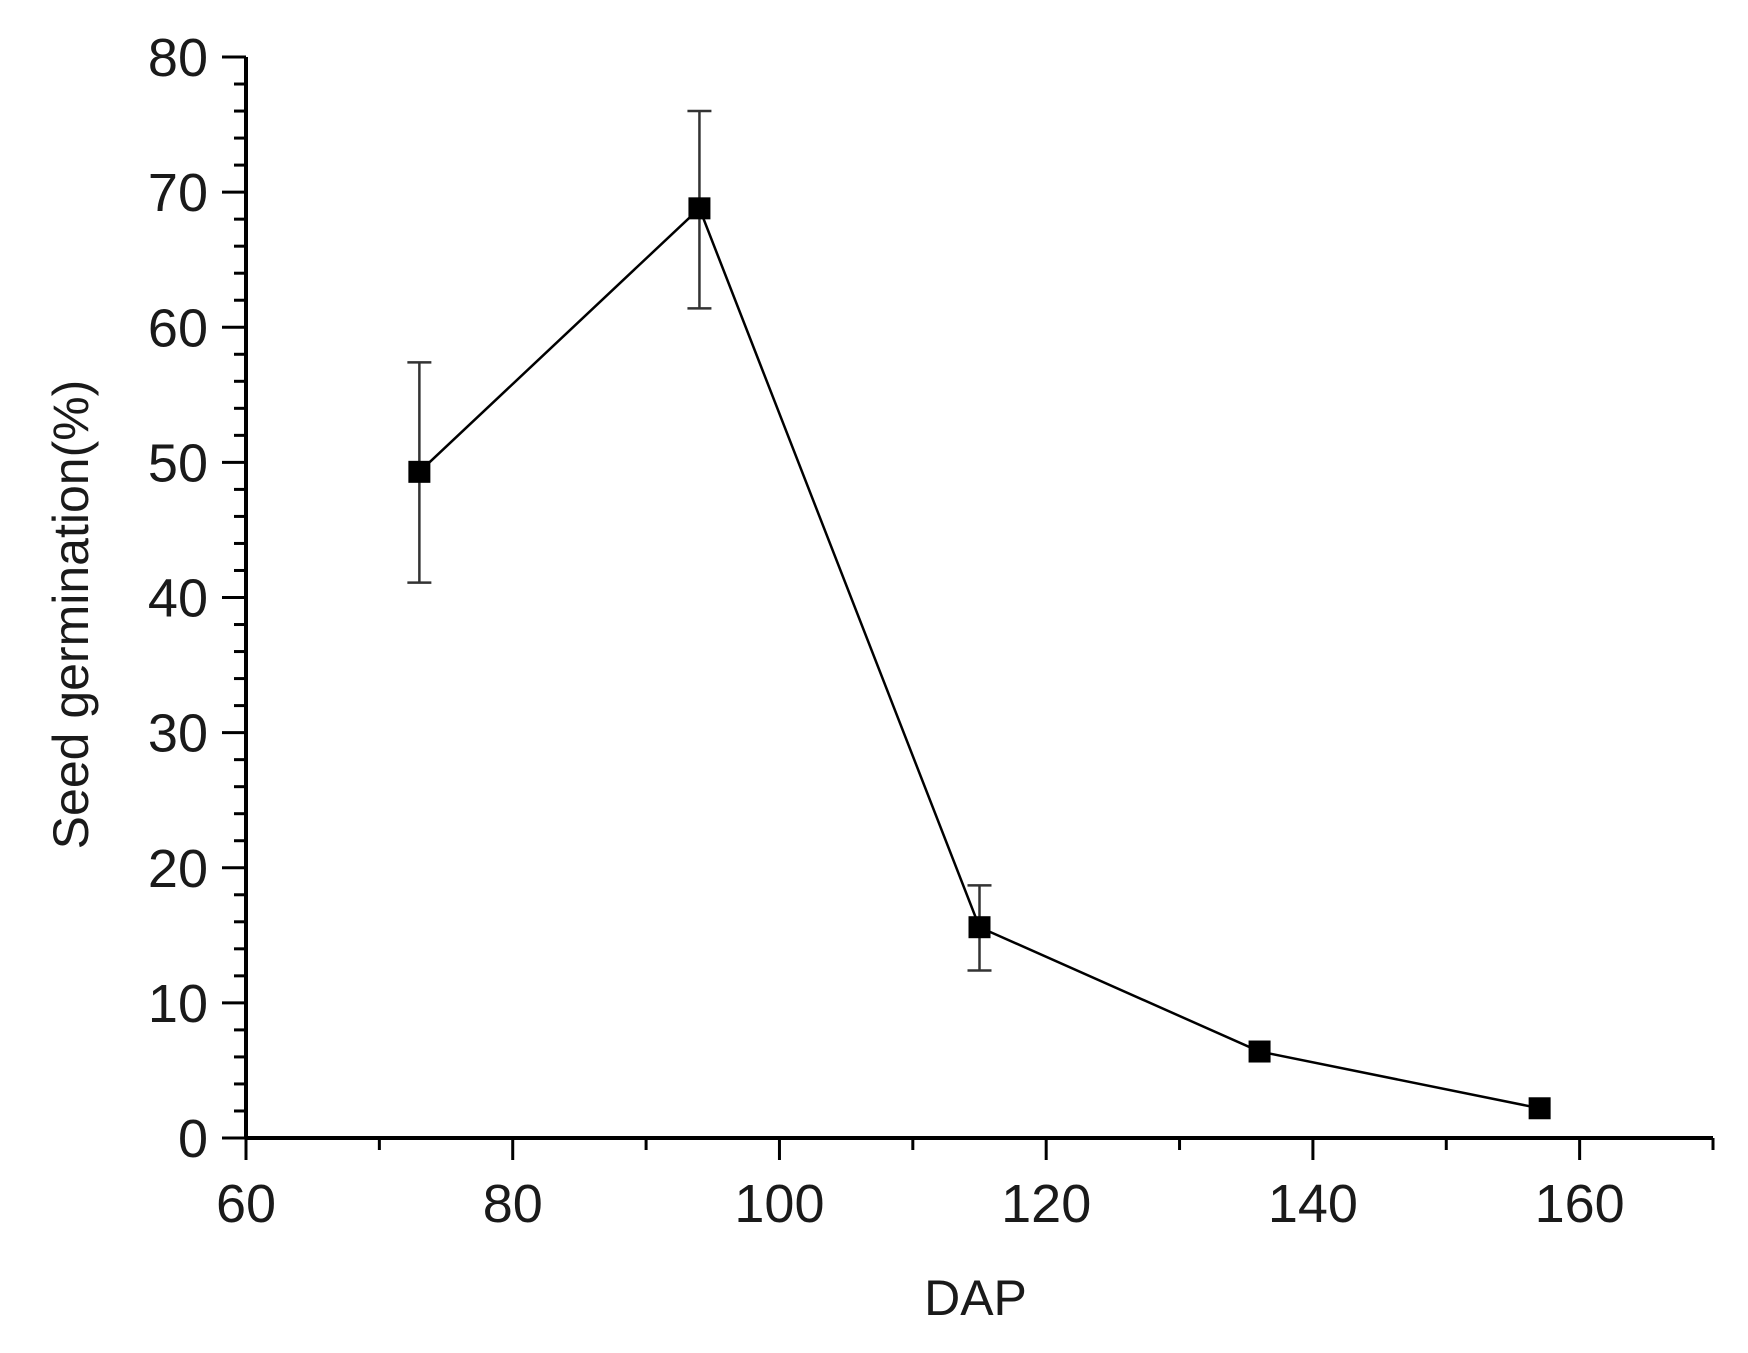 The height and width of the screenshot is (1353, 1748). Describe the element at coordinates (178, 869) in the screenshot. I see `y-tick-label: 20` at that location.